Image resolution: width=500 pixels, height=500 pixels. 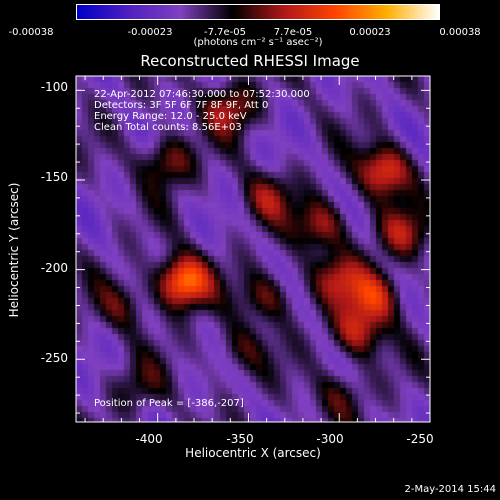 I want to click on colorbar-tick: 0.00023, so click(x=370, y=32).